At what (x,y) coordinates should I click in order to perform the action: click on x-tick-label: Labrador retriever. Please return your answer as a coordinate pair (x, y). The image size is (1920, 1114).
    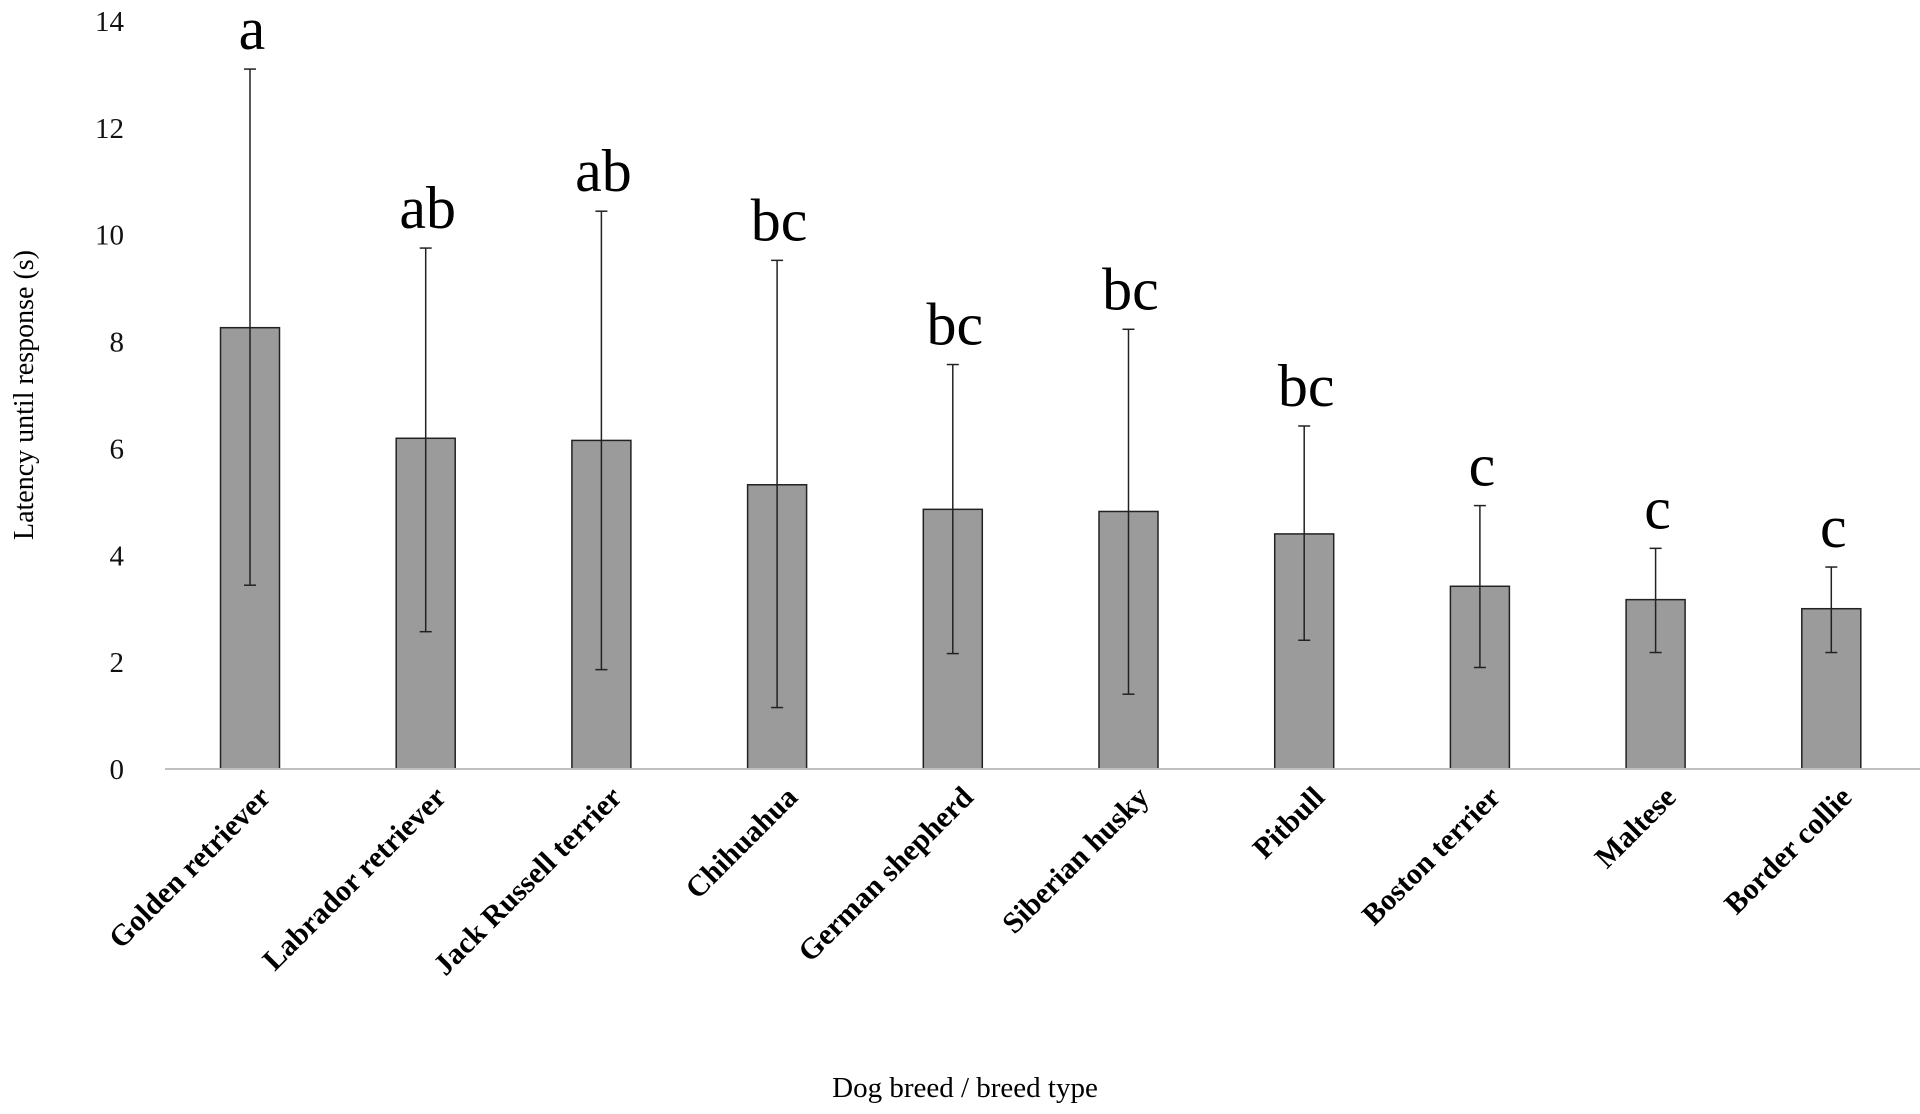
    Looking at the image, I should click on (354, 879).